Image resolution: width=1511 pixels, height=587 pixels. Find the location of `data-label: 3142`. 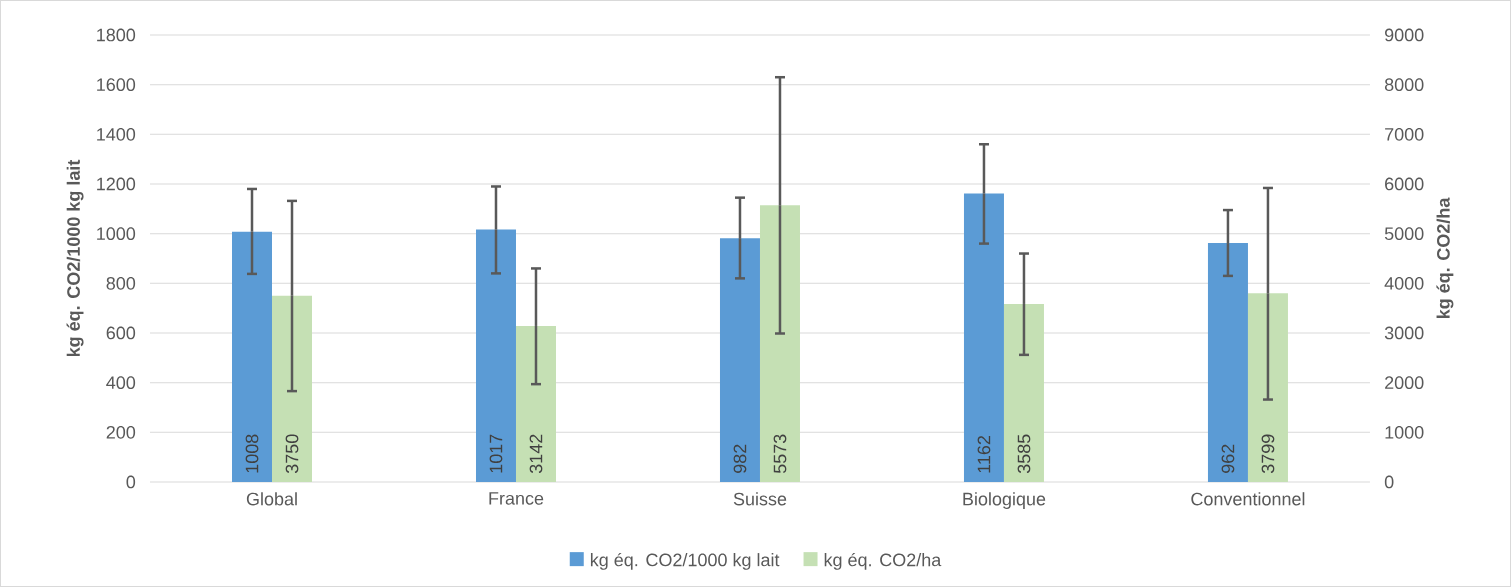

data-label: 3142 is located at coordinates (536, 454).